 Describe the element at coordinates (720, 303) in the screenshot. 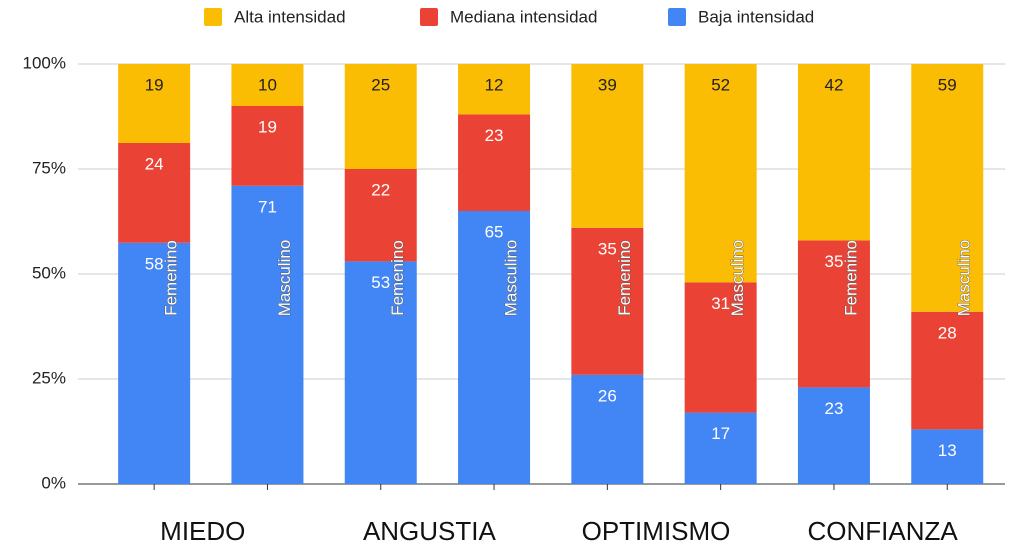

I see `value-label: 31` at that location.